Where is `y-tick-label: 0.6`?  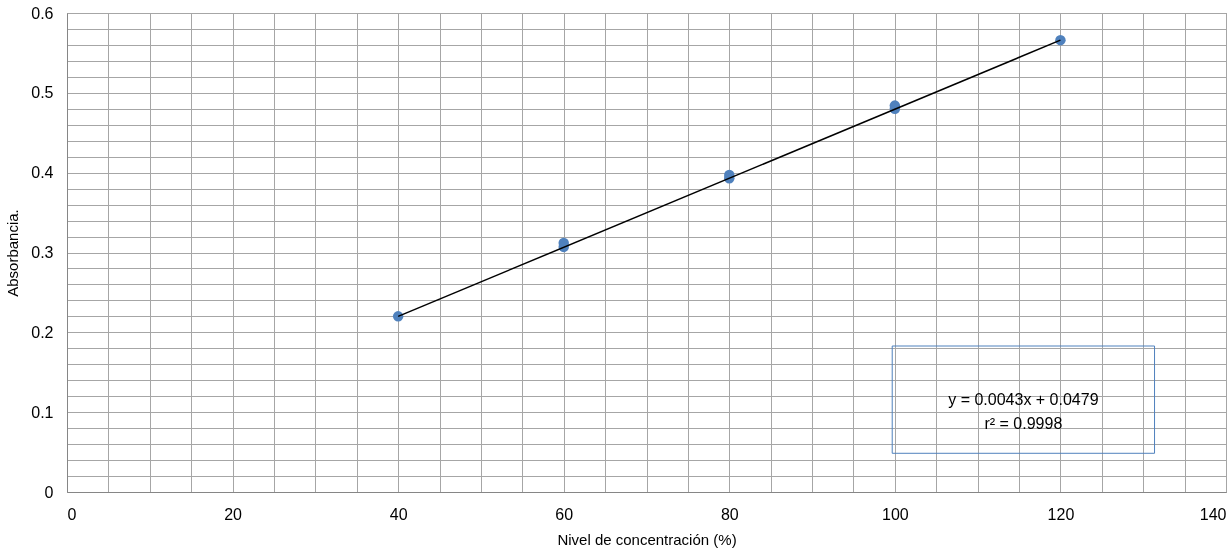
y-tick-label: 0.6 is located at coordinates (42, 13).